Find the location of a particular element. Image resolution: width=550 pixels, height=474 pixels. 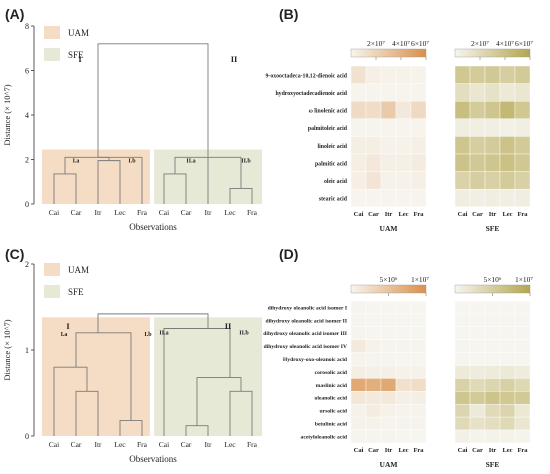

y-tick-label: 1 is located at coordinates (27, 350).